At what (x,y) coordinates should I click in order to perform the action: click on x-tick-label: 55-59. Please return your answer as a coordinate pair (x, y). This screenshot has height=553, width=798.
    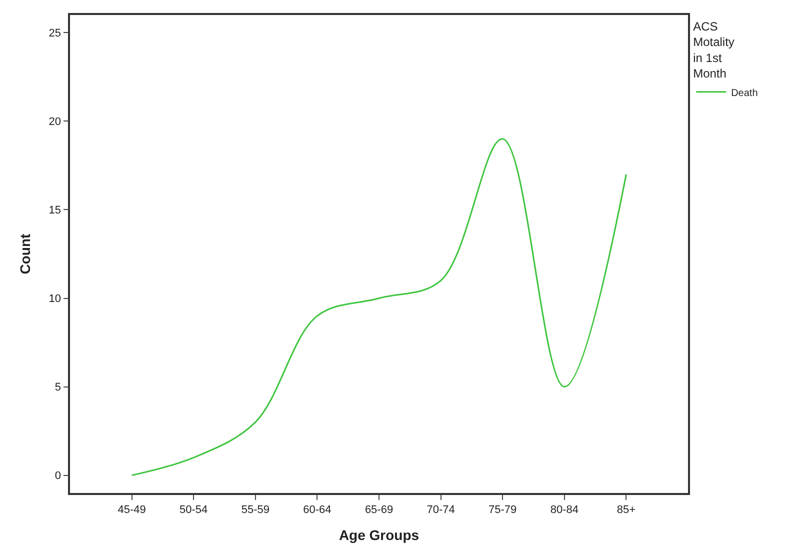
    Looking at the image, I should click on (255, 510).